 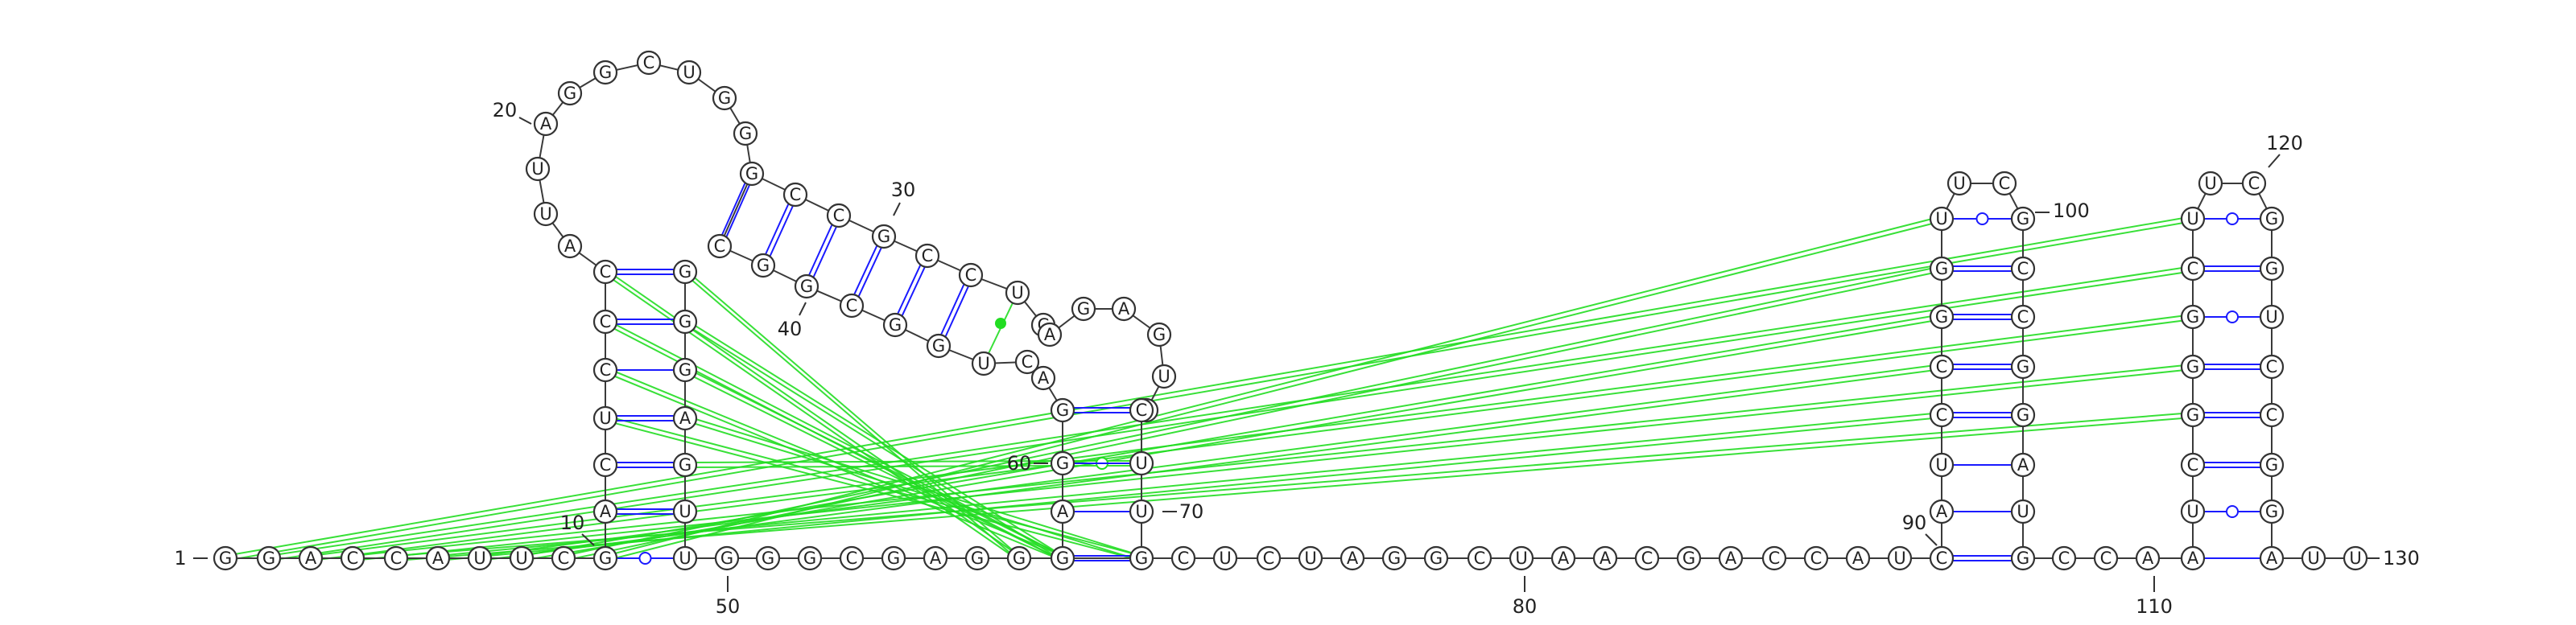 I want to click on nucleotide-ll1: C, so click(x=605, y=465).